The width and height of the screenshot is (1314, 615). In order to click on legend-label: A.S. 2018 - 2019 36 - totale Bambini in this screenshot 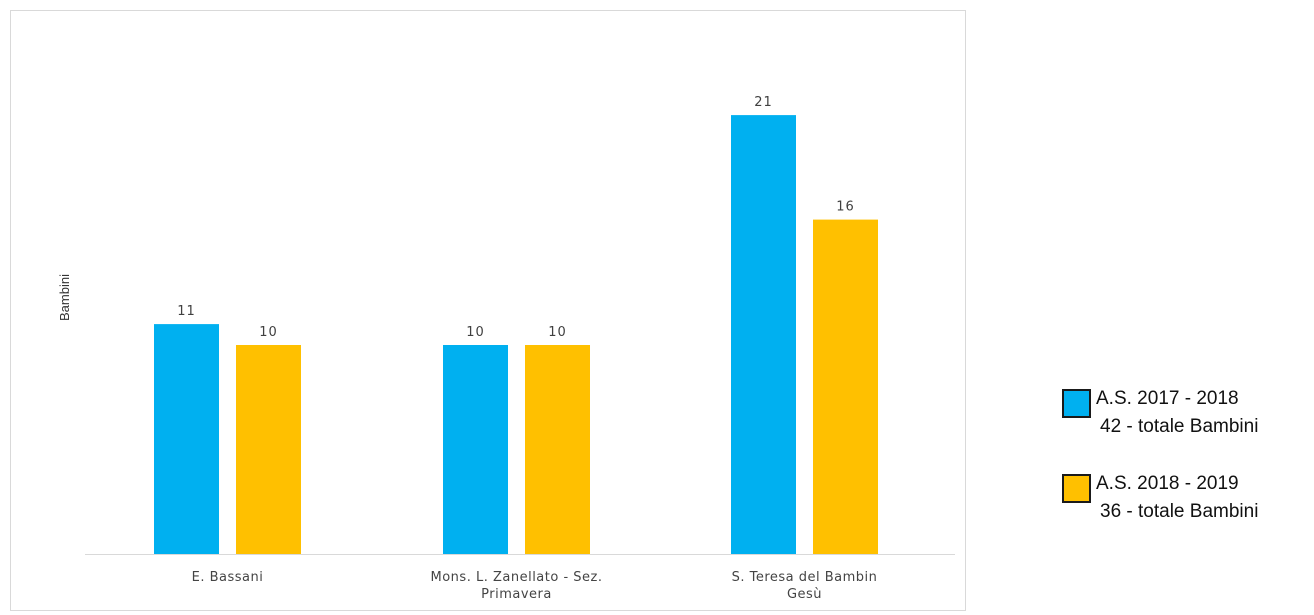, I will do `click(1177, 498)`.